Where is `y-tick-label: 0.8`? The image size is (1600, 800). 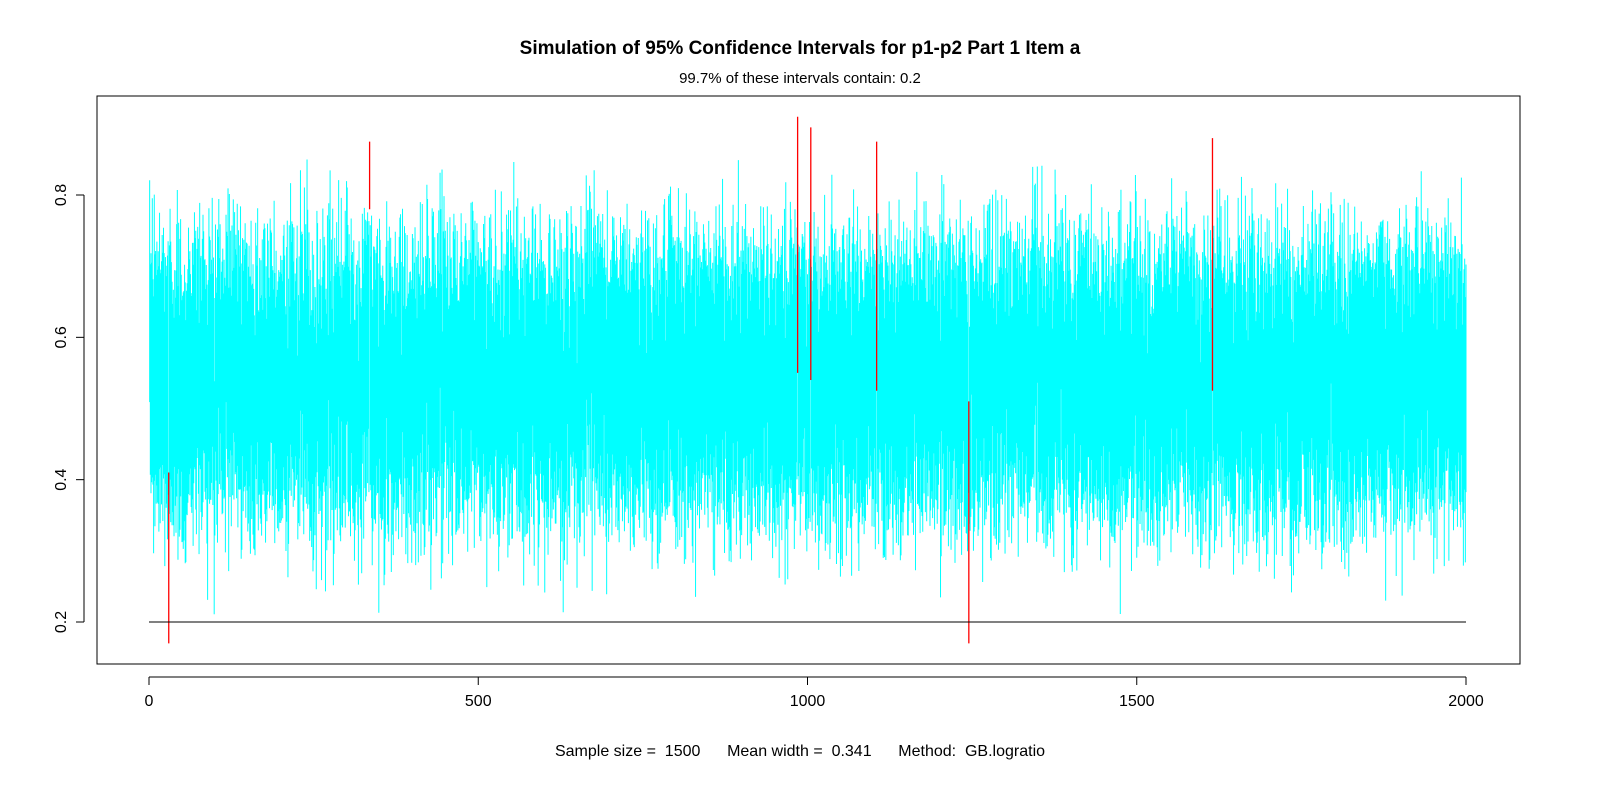
y-tick-label: 0.8 is located at coordinates (61, 195).